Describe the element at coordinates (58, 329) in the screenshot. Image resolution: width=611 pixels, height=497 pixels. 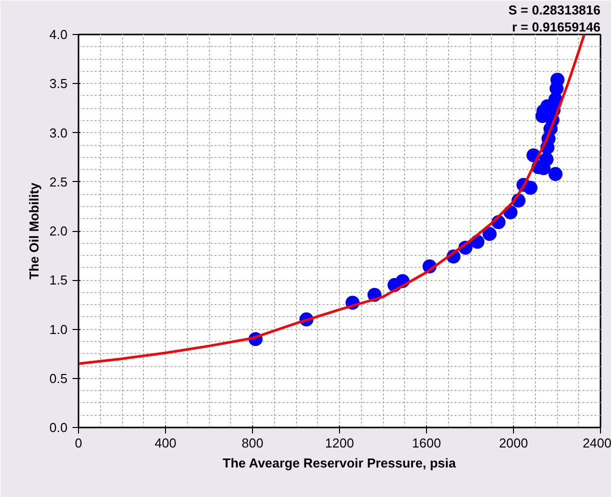
I see `y-tick-label: 1.0` at that location.